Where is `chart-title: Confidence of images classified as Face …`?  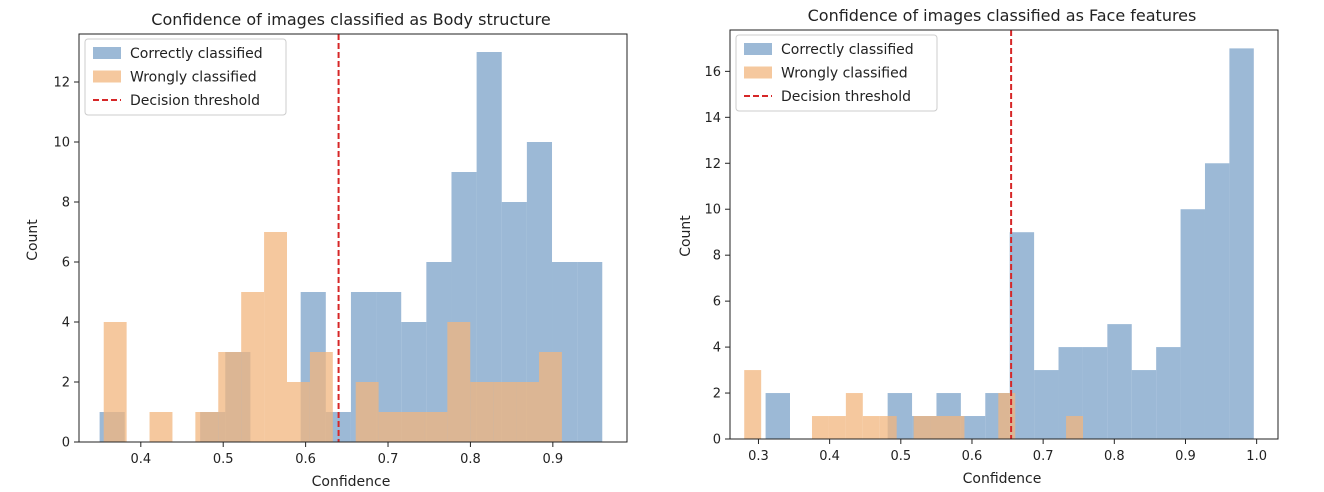 chart-title: Confidence of images classified as Face … is located at coordinates (1002, 15).